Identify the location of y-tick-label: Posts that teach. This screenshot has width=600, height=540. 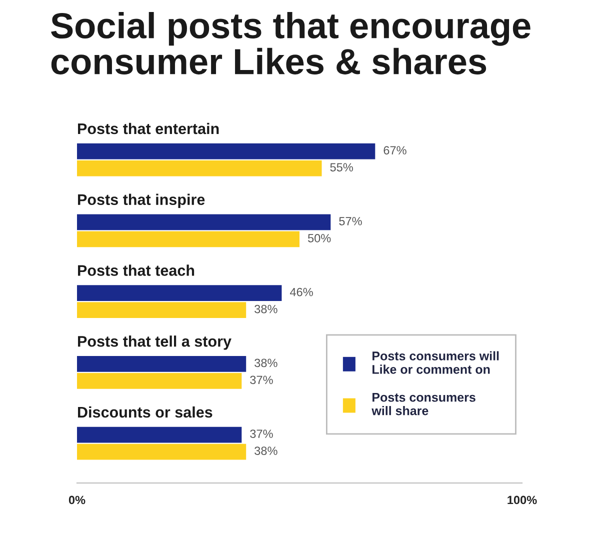
(136, 270).